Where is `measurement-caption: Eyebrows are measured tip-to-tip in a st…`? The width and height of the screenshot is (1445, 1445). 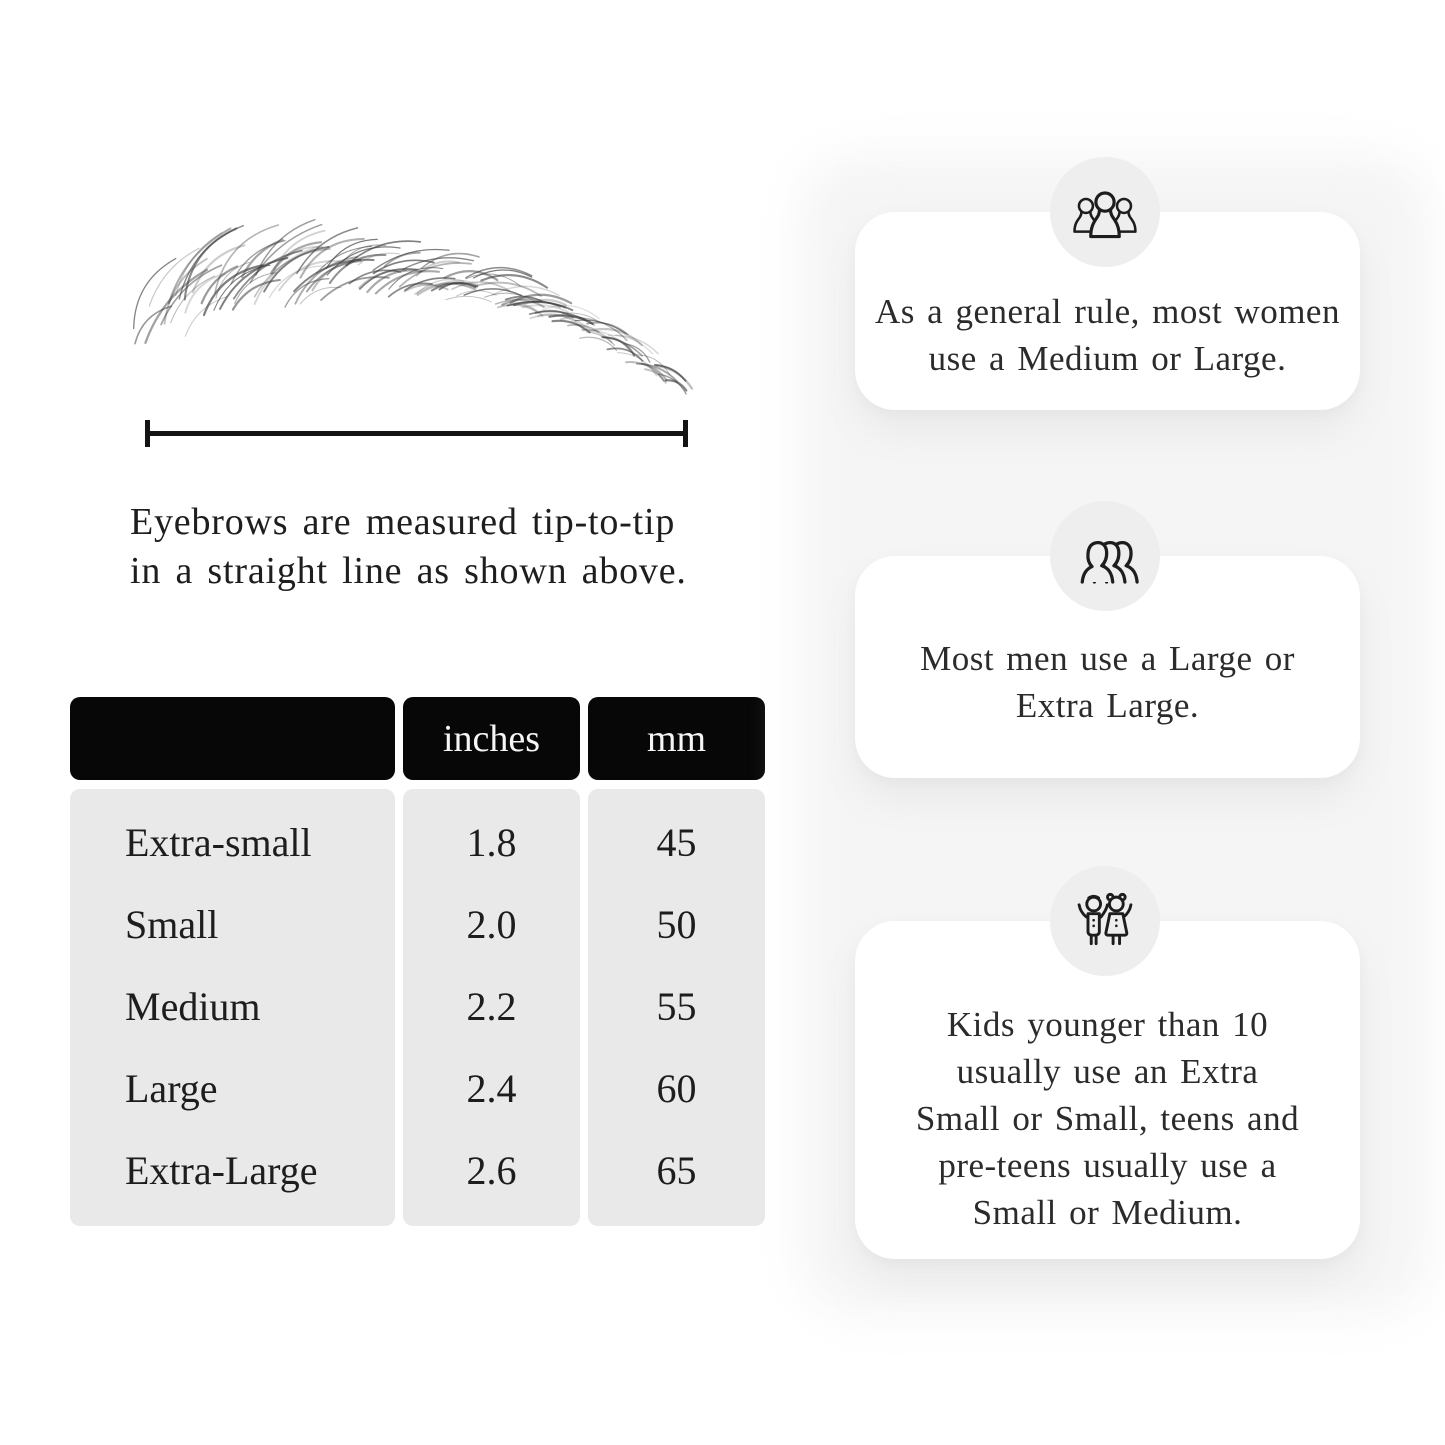 measurement-caption: Eyebrows are measured tip-to-tip in a st… is located at coordinates (408, 546).